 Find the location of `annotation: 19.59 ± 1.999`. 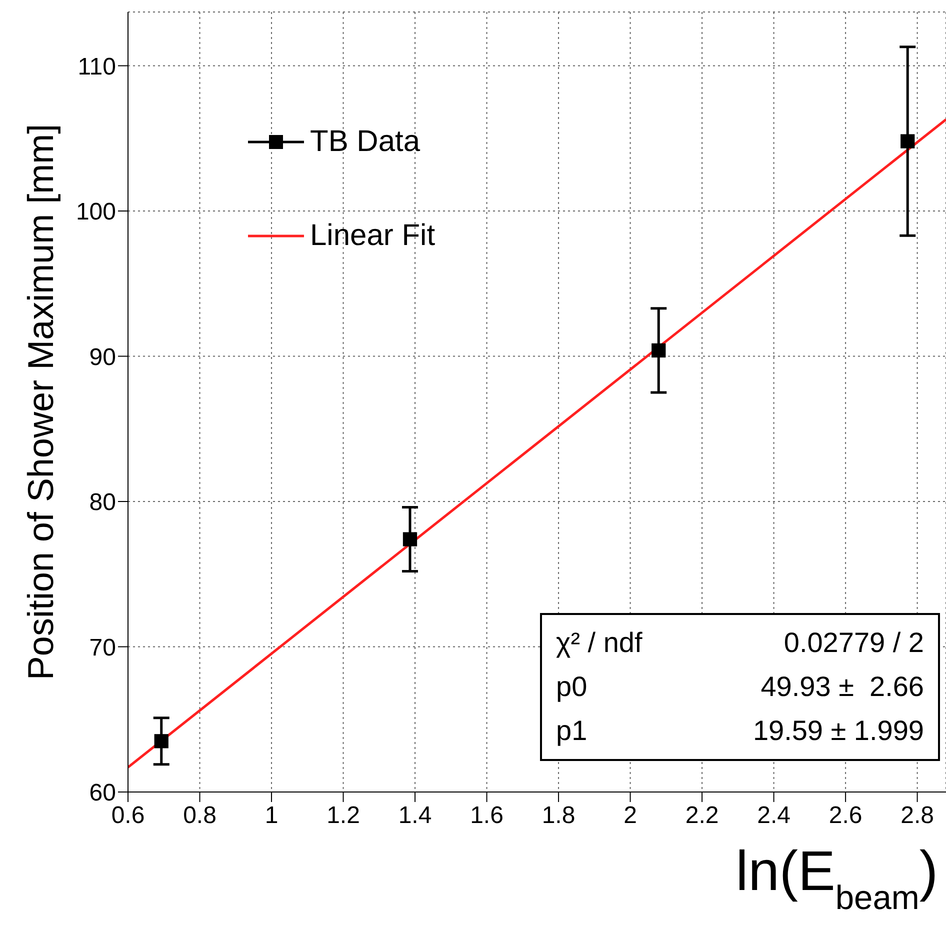

annotation: 19.59 ± 1.999 is located at coordinates (838, 731).